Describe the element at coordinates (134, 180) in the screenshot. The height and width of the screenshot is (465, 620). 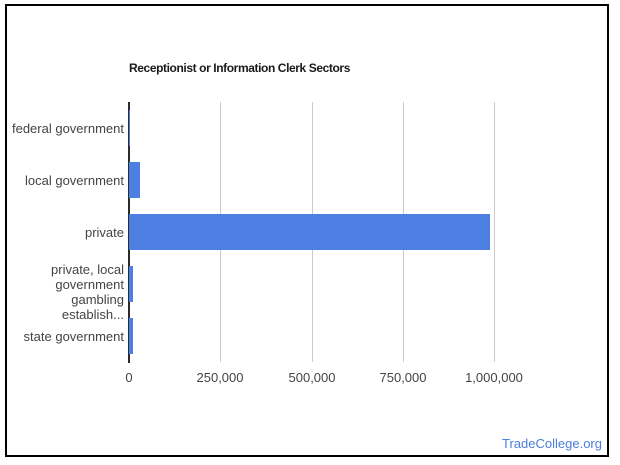
I see `bar-local-government` at that location.